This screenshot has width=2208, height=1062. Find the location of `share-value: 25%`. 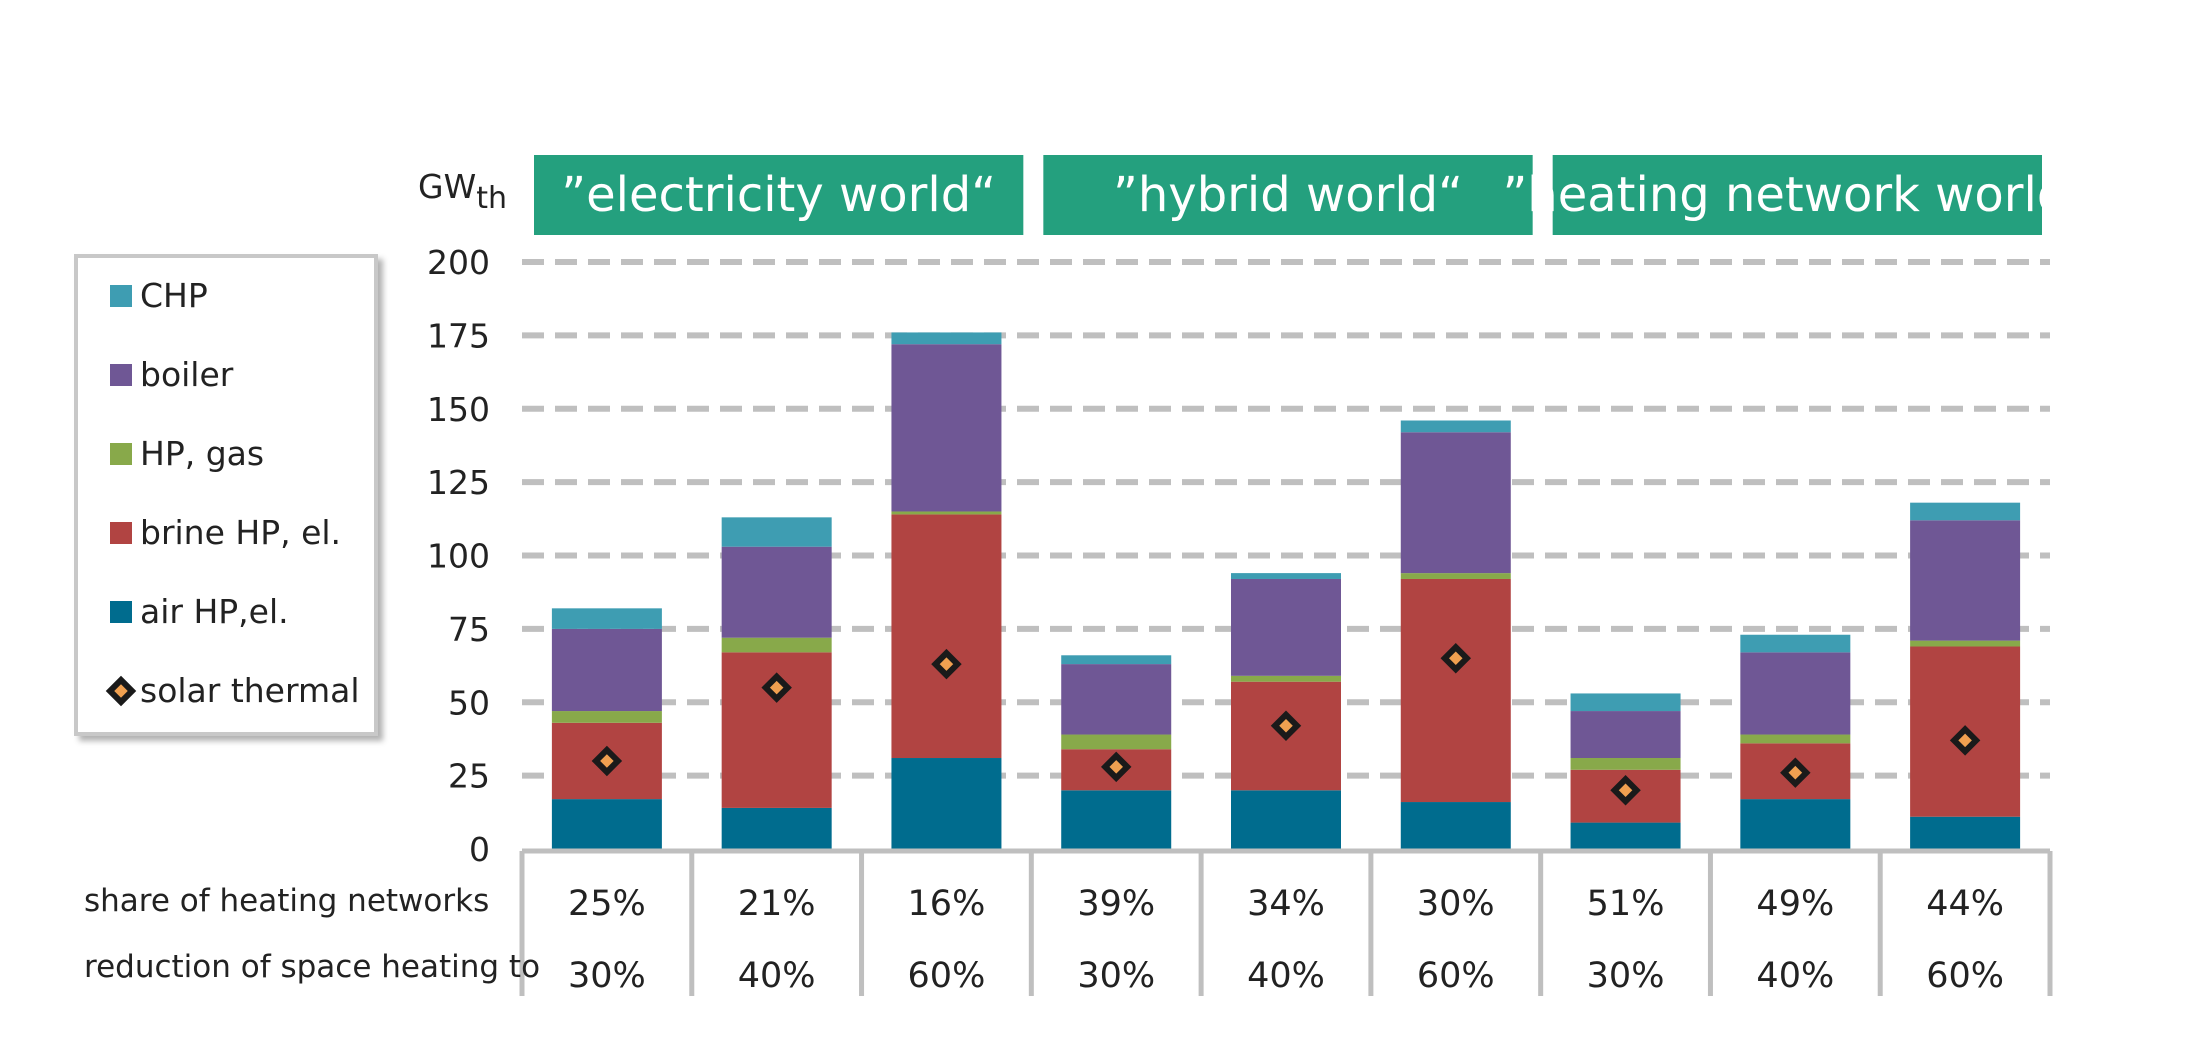

share-value: 25% is located at coordinates (607, 904).